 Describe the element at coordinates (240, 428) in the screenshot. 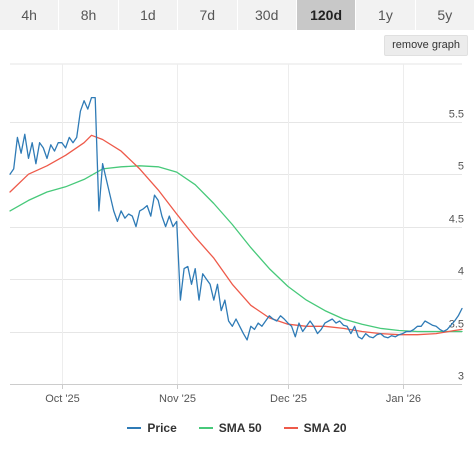

I see `legend-sma50-label: SMA 50` at that location.